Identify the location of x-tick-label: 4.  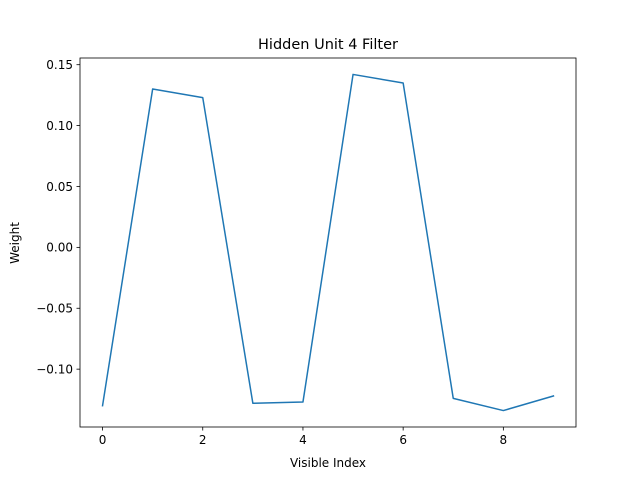
(303, 440).